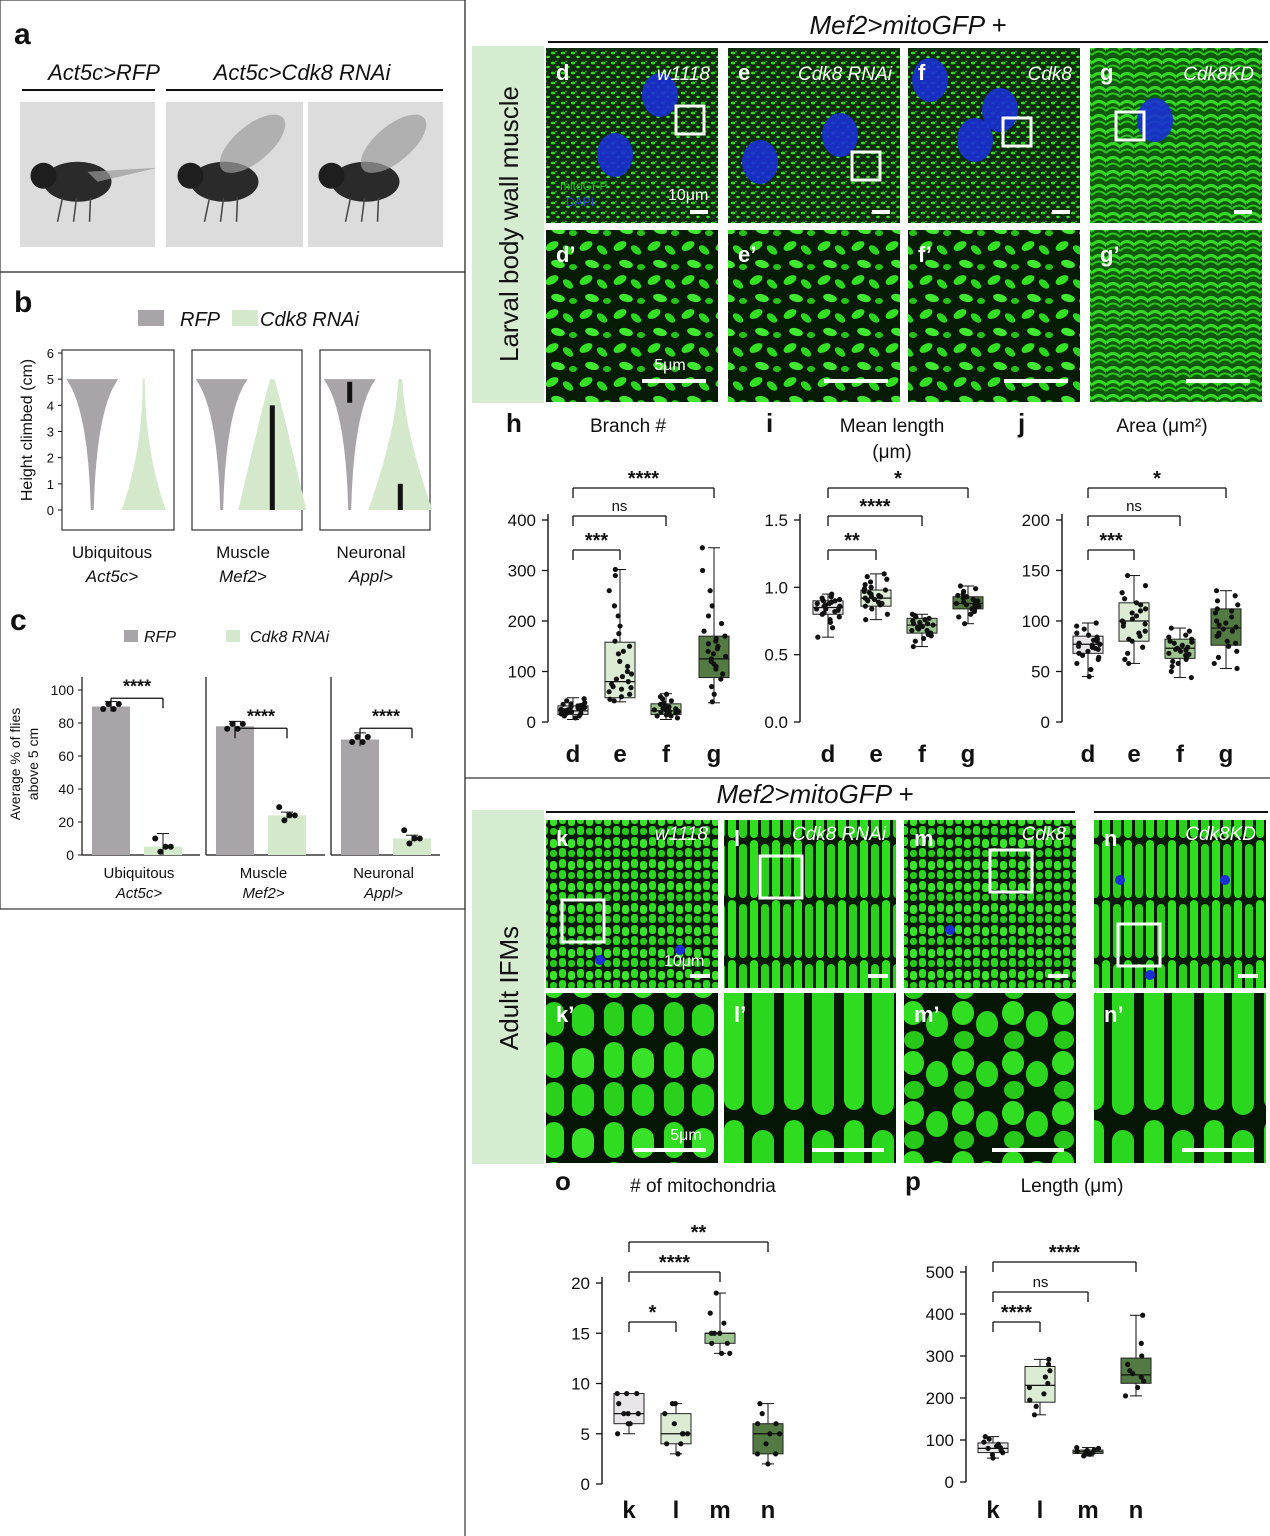  Describe the element at coordinates (15, 764) in the screenshot. I see `c-ylabel-1: Average % of flies` at that location.